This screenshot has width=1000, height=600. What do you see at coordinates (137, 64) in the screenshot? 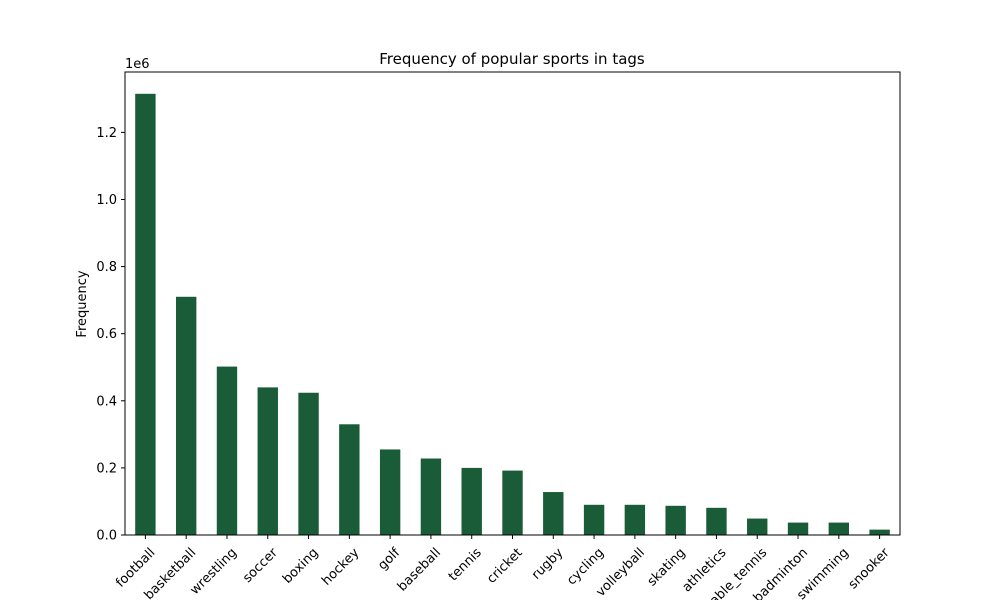
I see `y-offset-label: 1e6` at bounding box center [137, 64].